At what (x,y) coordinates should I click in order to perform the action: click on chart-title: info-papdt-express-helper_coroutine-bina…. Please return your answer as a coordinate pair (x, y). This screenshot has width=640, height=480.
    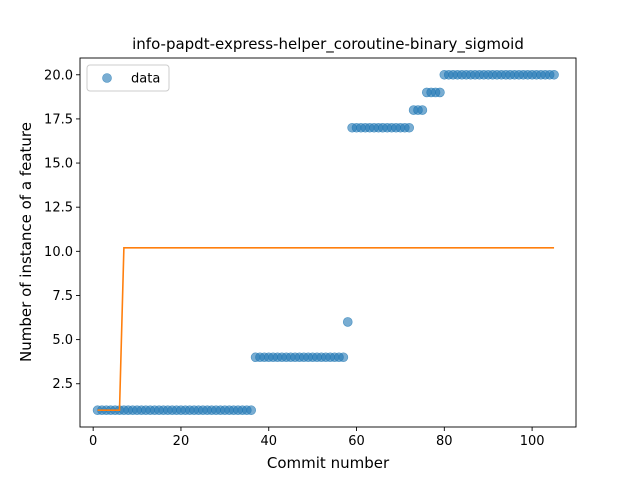
    Looking at the image, I should click on (328, 44).